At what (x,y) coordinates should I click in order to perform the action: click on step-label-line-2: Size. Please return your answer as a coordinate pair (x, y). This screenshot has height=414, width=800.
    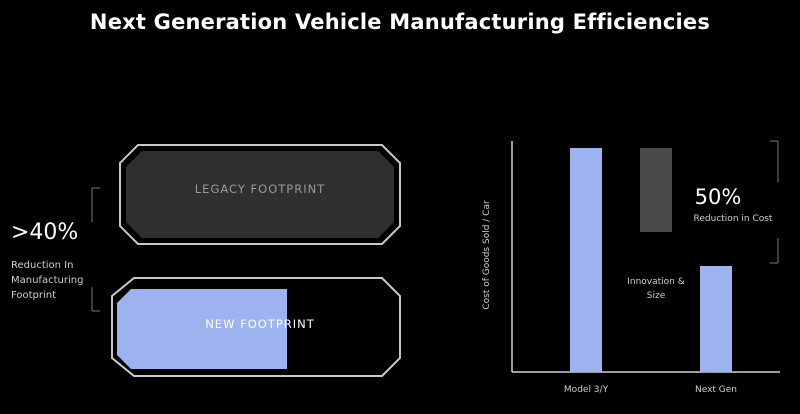
    Looking at the image, I should click on (656, 296).